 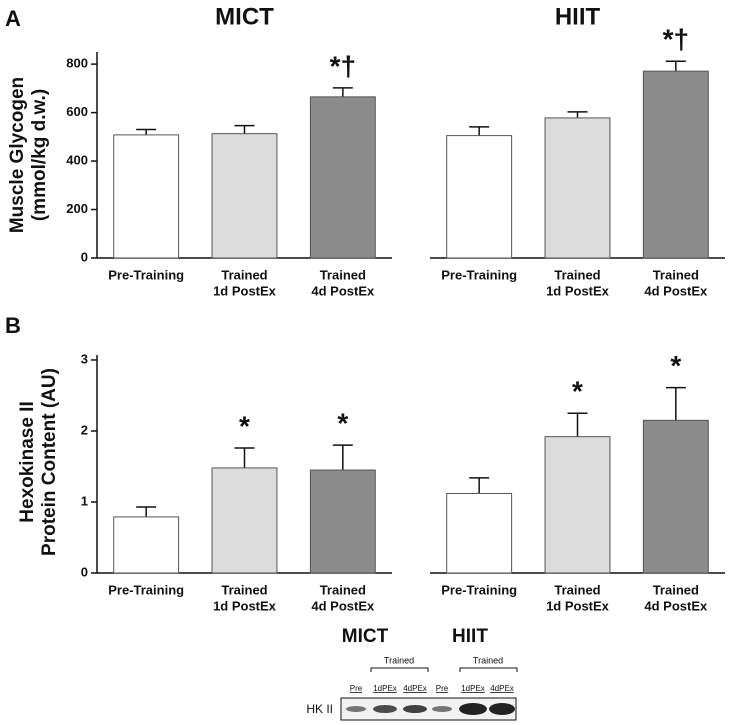 I want to click on y-tick-label: 200, so click(x=77, y=208).